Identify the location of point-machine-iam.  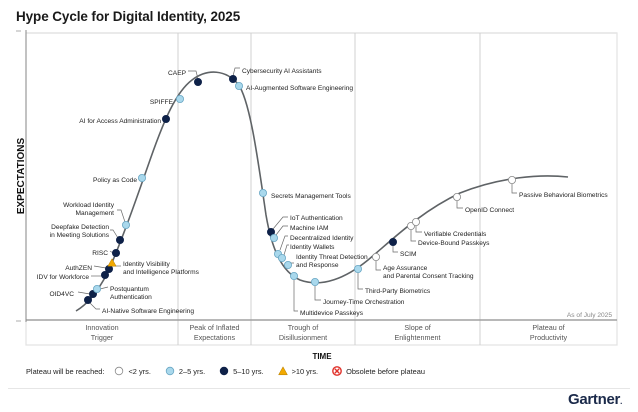
(273, 237).